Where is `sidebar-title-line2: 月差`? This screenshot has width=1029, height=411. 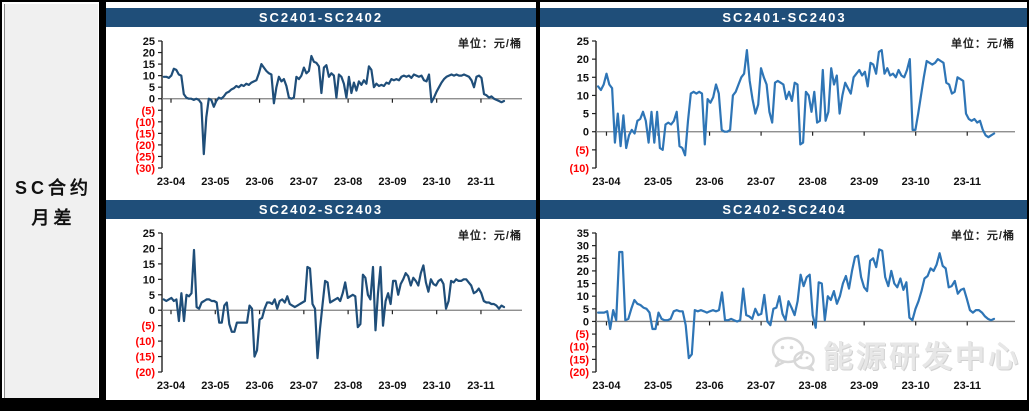 sidebar-title-line2: 月差 is located at coordinates (53, 217).